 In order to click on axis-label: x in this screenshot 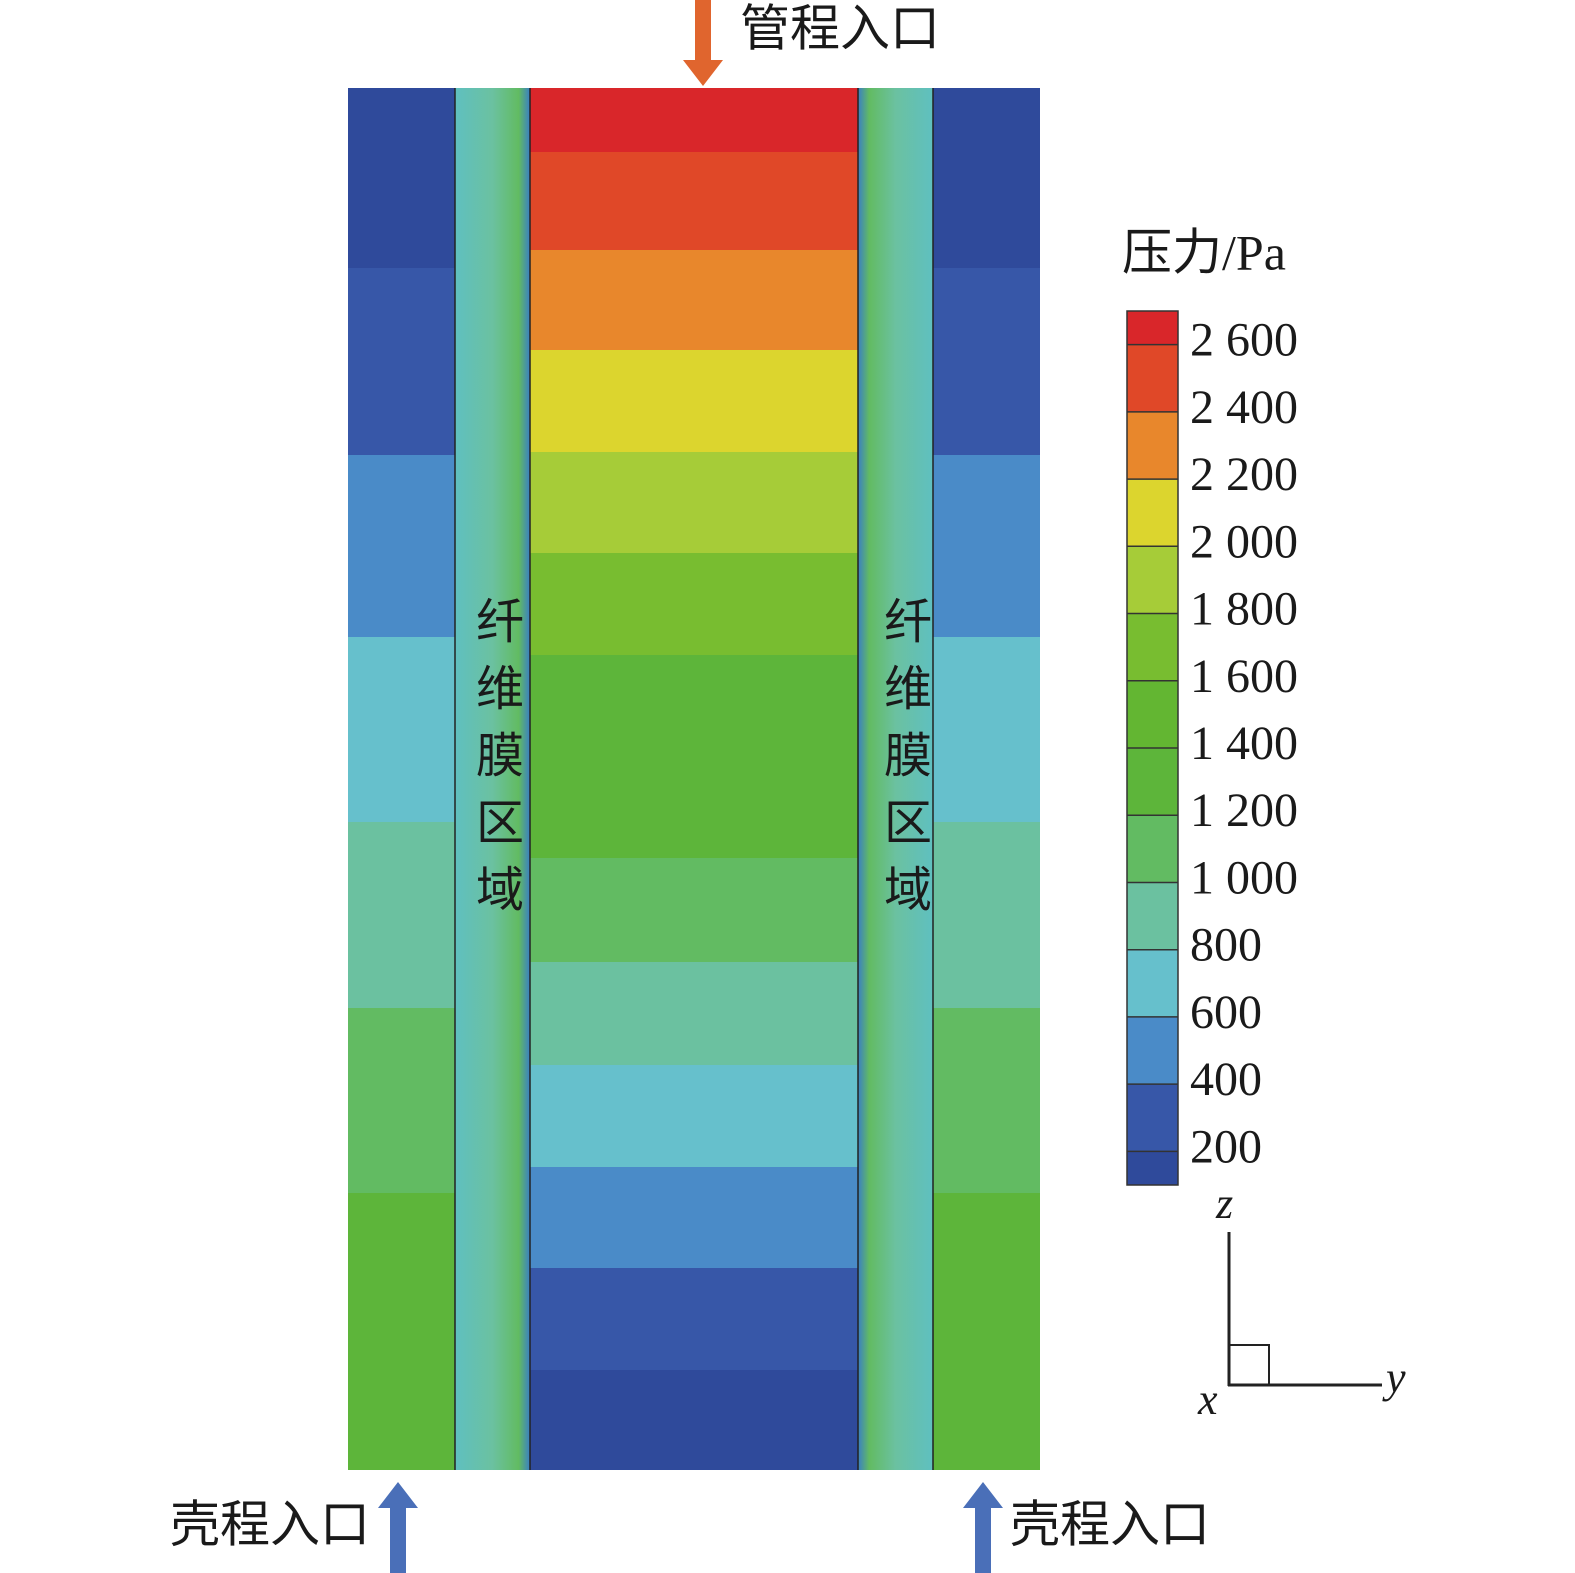, I will do `click(1207, 1399)`.